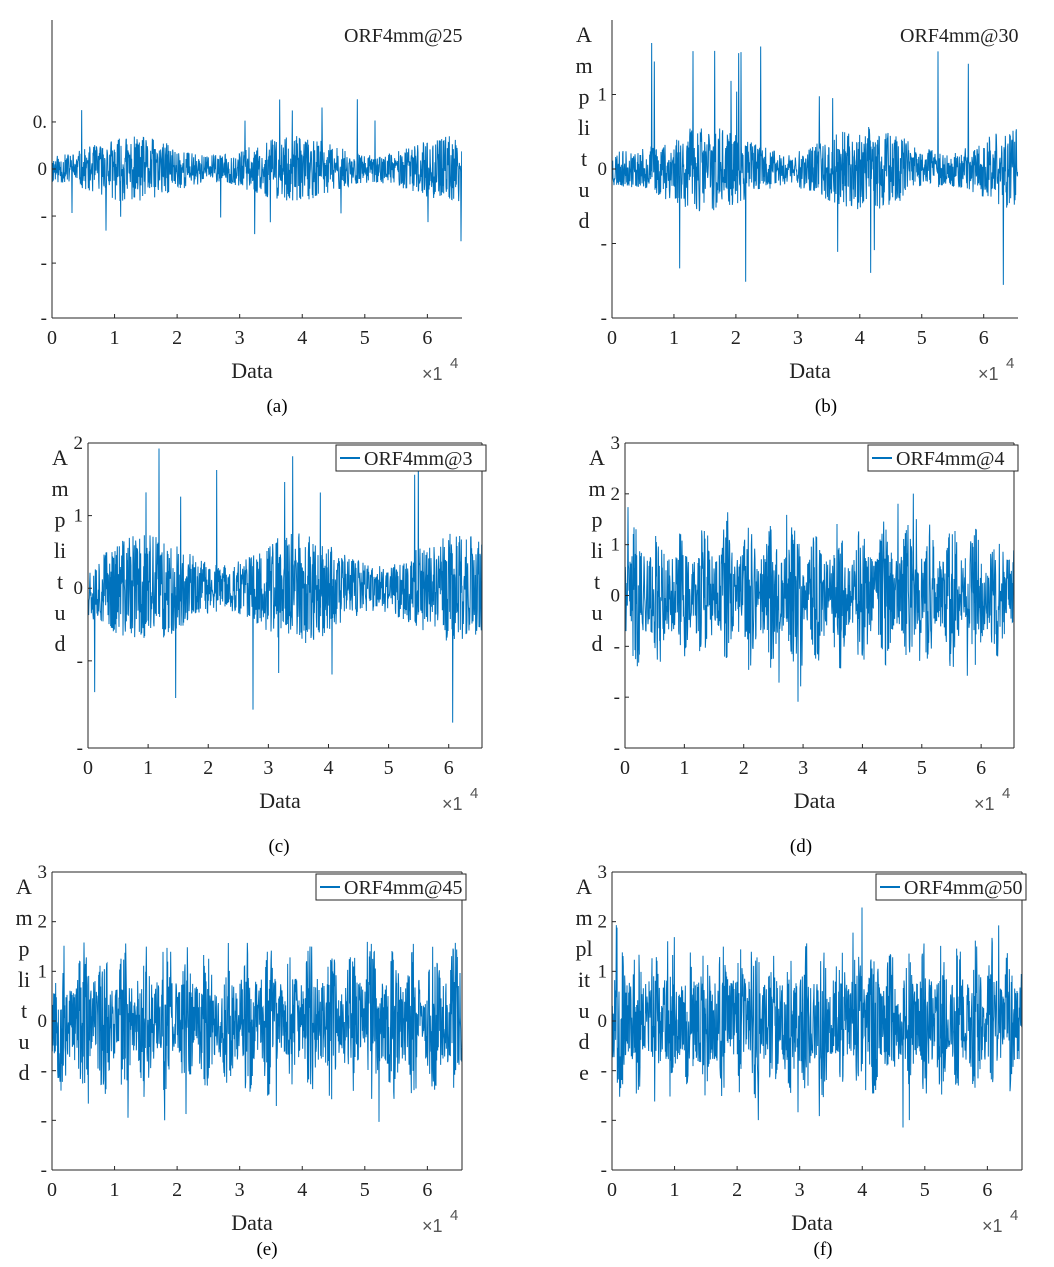 The width and height of the screenshot is (1054, 1267). Describe the element at coordinates (801, 846) in the screenshot. I see `panel-caption: (d)` at that location.